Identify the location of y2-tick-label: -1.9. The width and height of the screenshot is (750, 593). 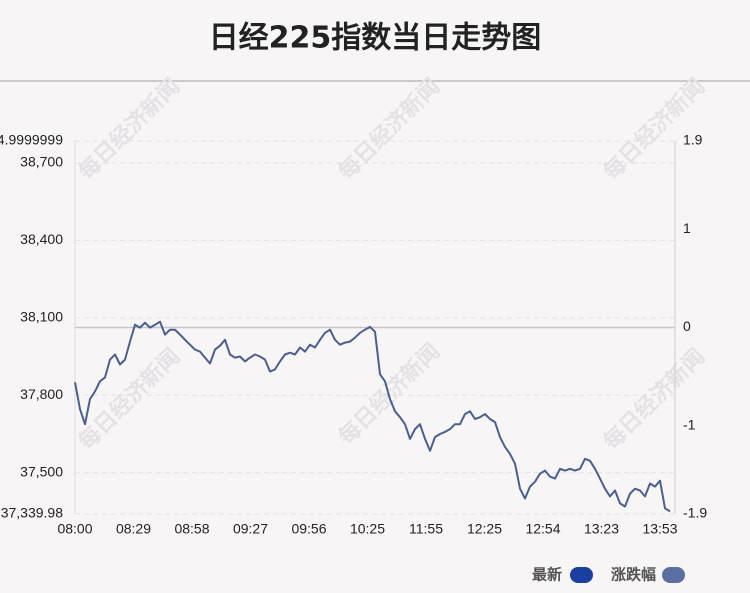
(695, 513).